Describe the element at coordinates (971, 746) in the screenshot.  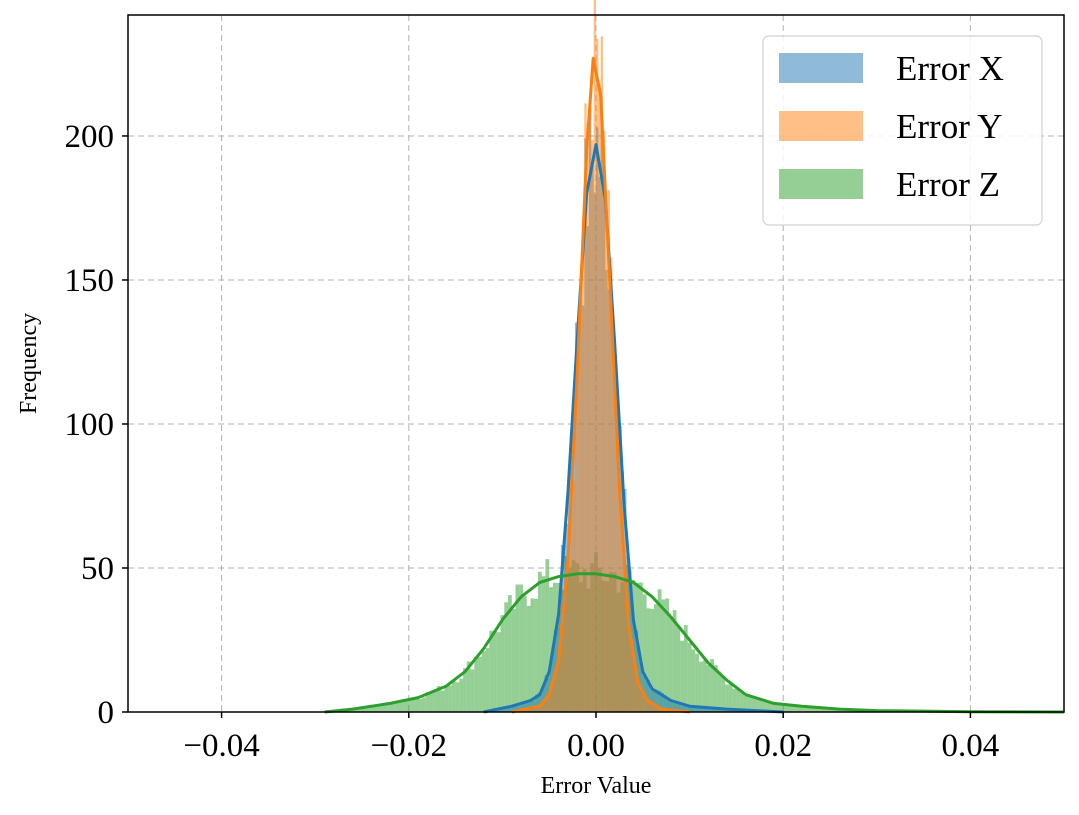
I see `x-tick-label: 0.04` at that location.